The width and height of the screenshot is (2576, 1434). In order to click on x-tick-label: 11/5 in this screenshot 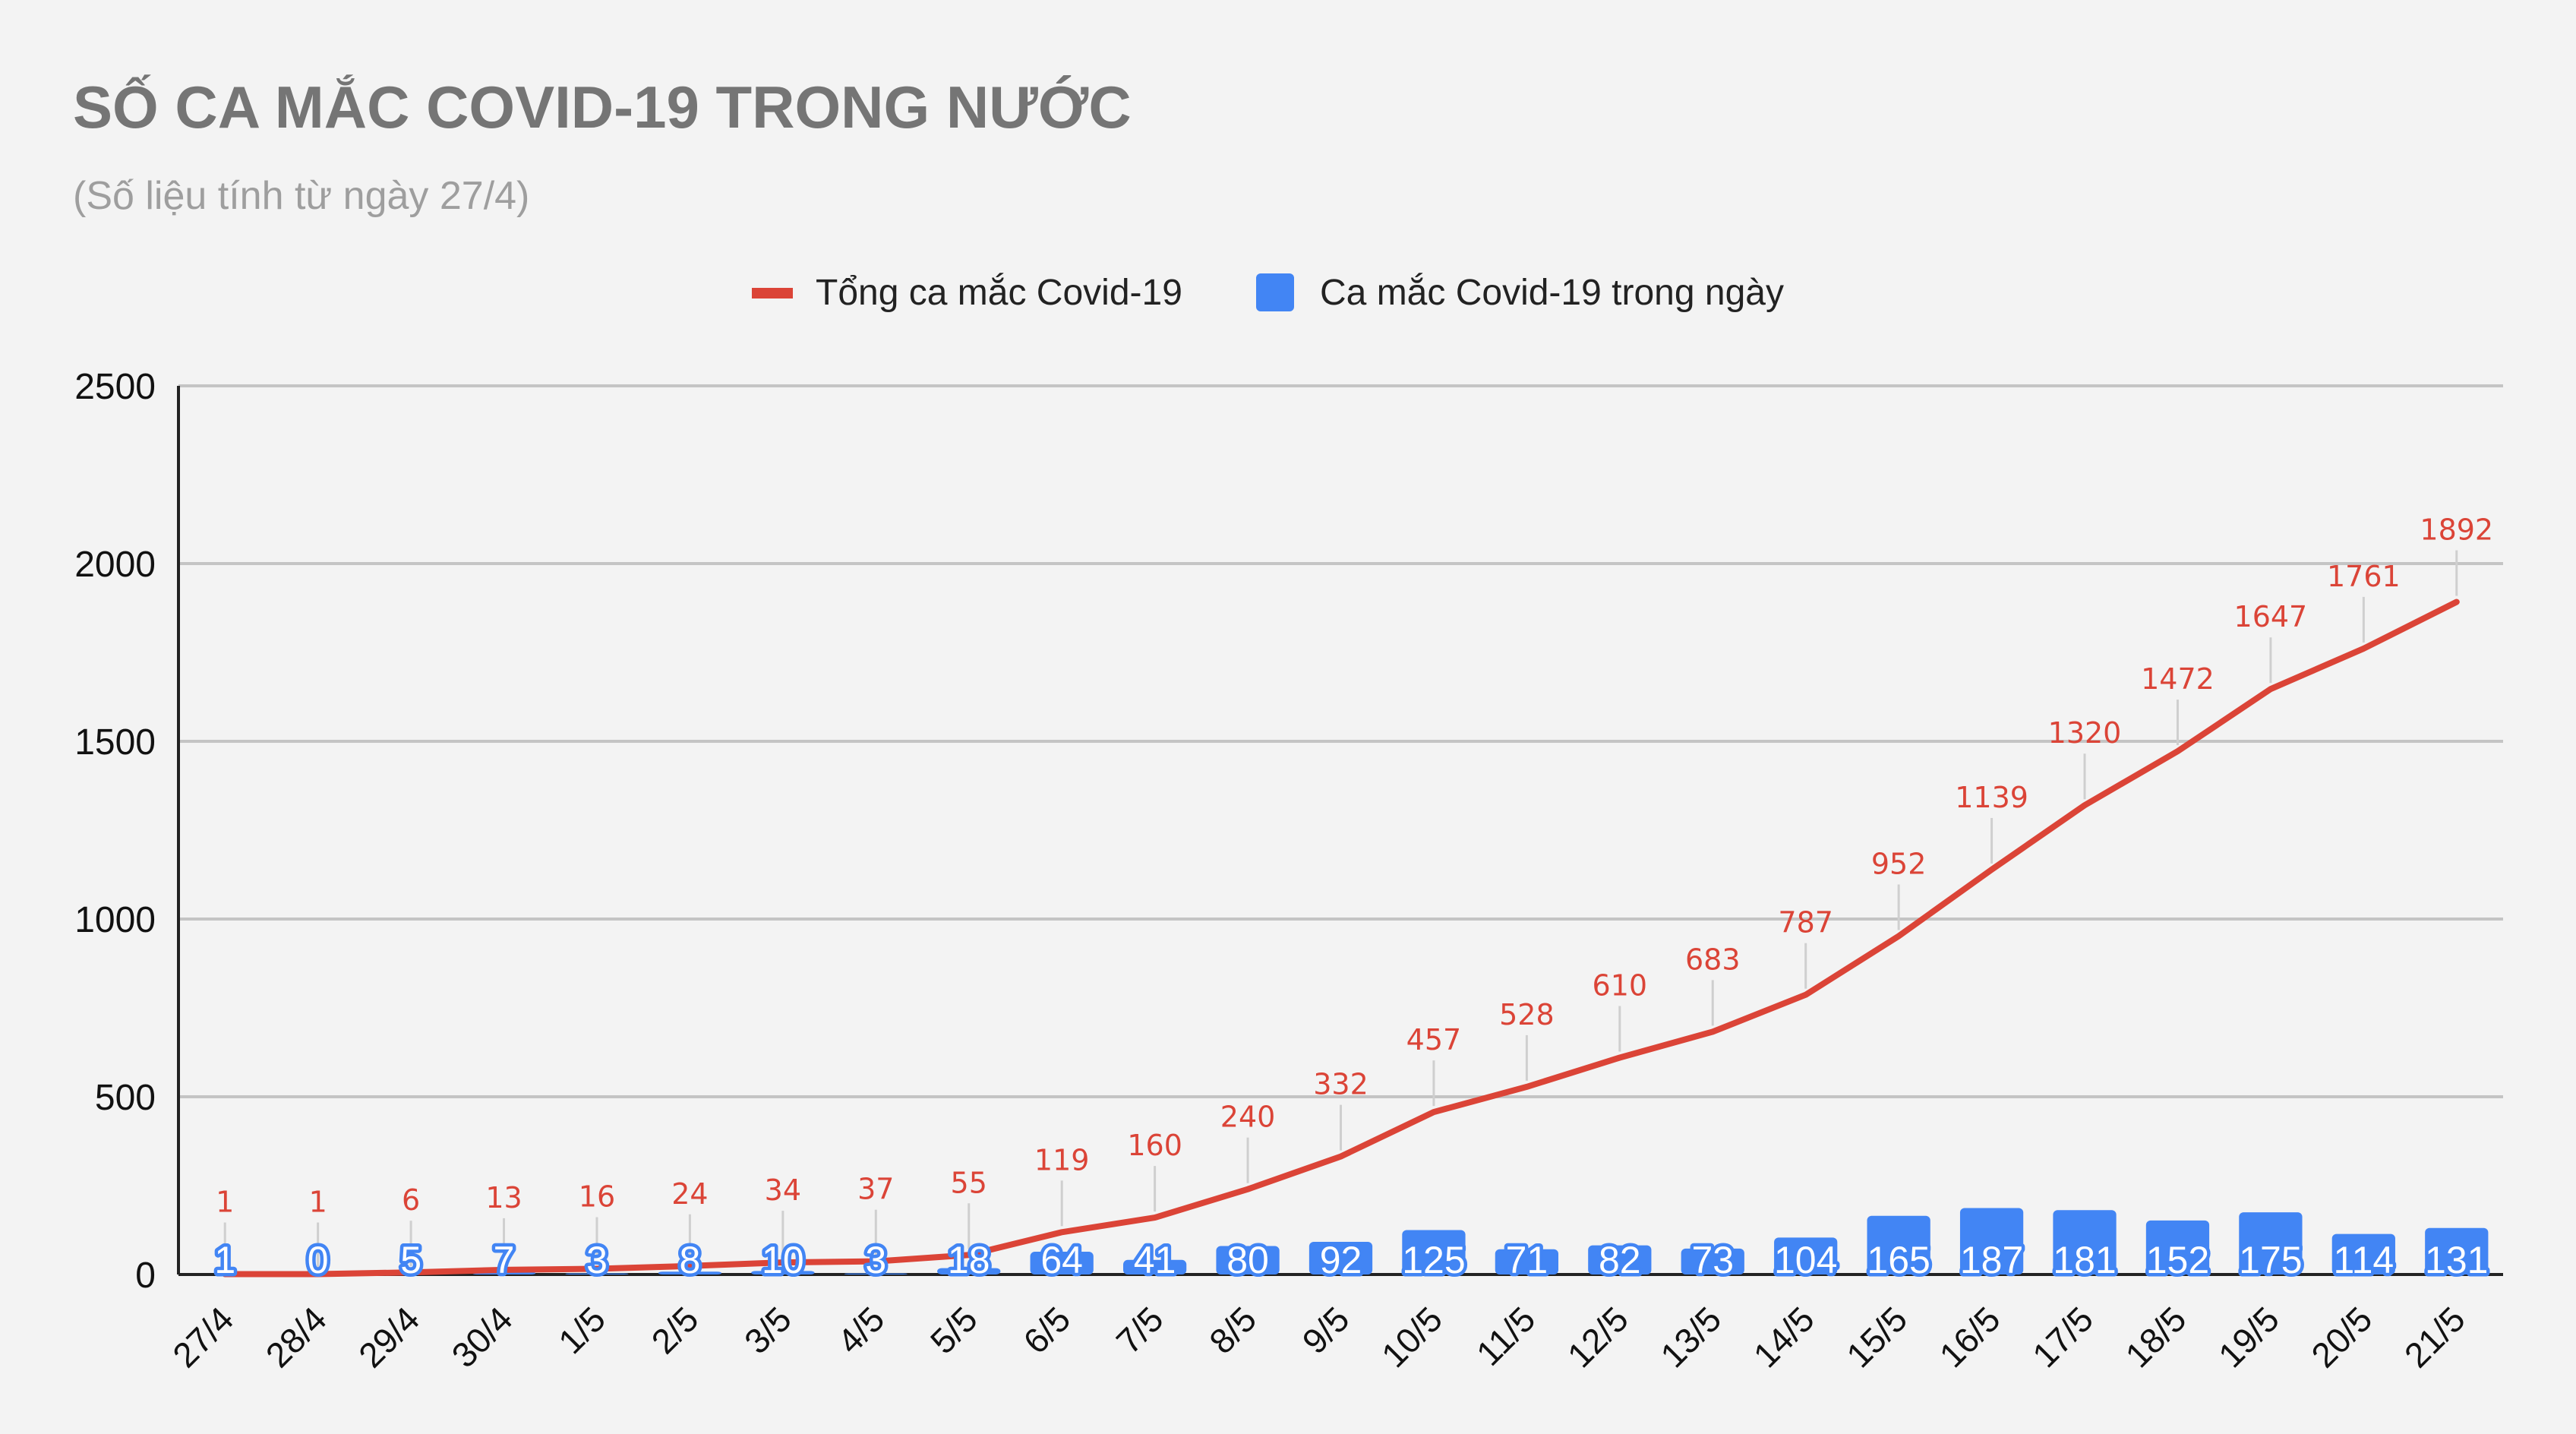, I will do `click(1506, 1336)`.